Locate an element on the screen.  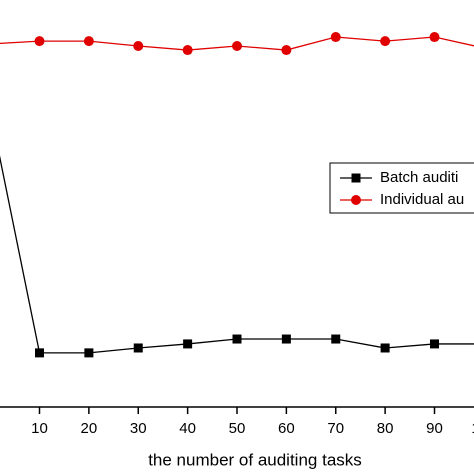
x-tick-label: 20 is located at coordinates (89, 428).